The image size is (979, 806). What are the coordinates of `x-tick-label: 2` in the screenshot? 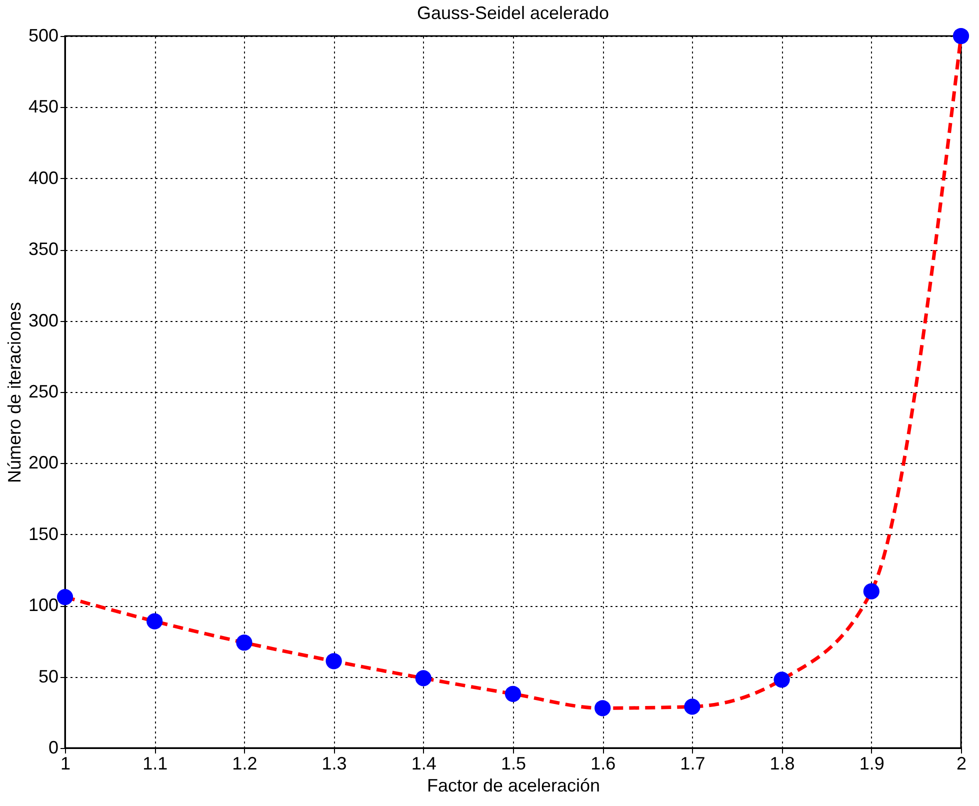 It's located at (961, 764).